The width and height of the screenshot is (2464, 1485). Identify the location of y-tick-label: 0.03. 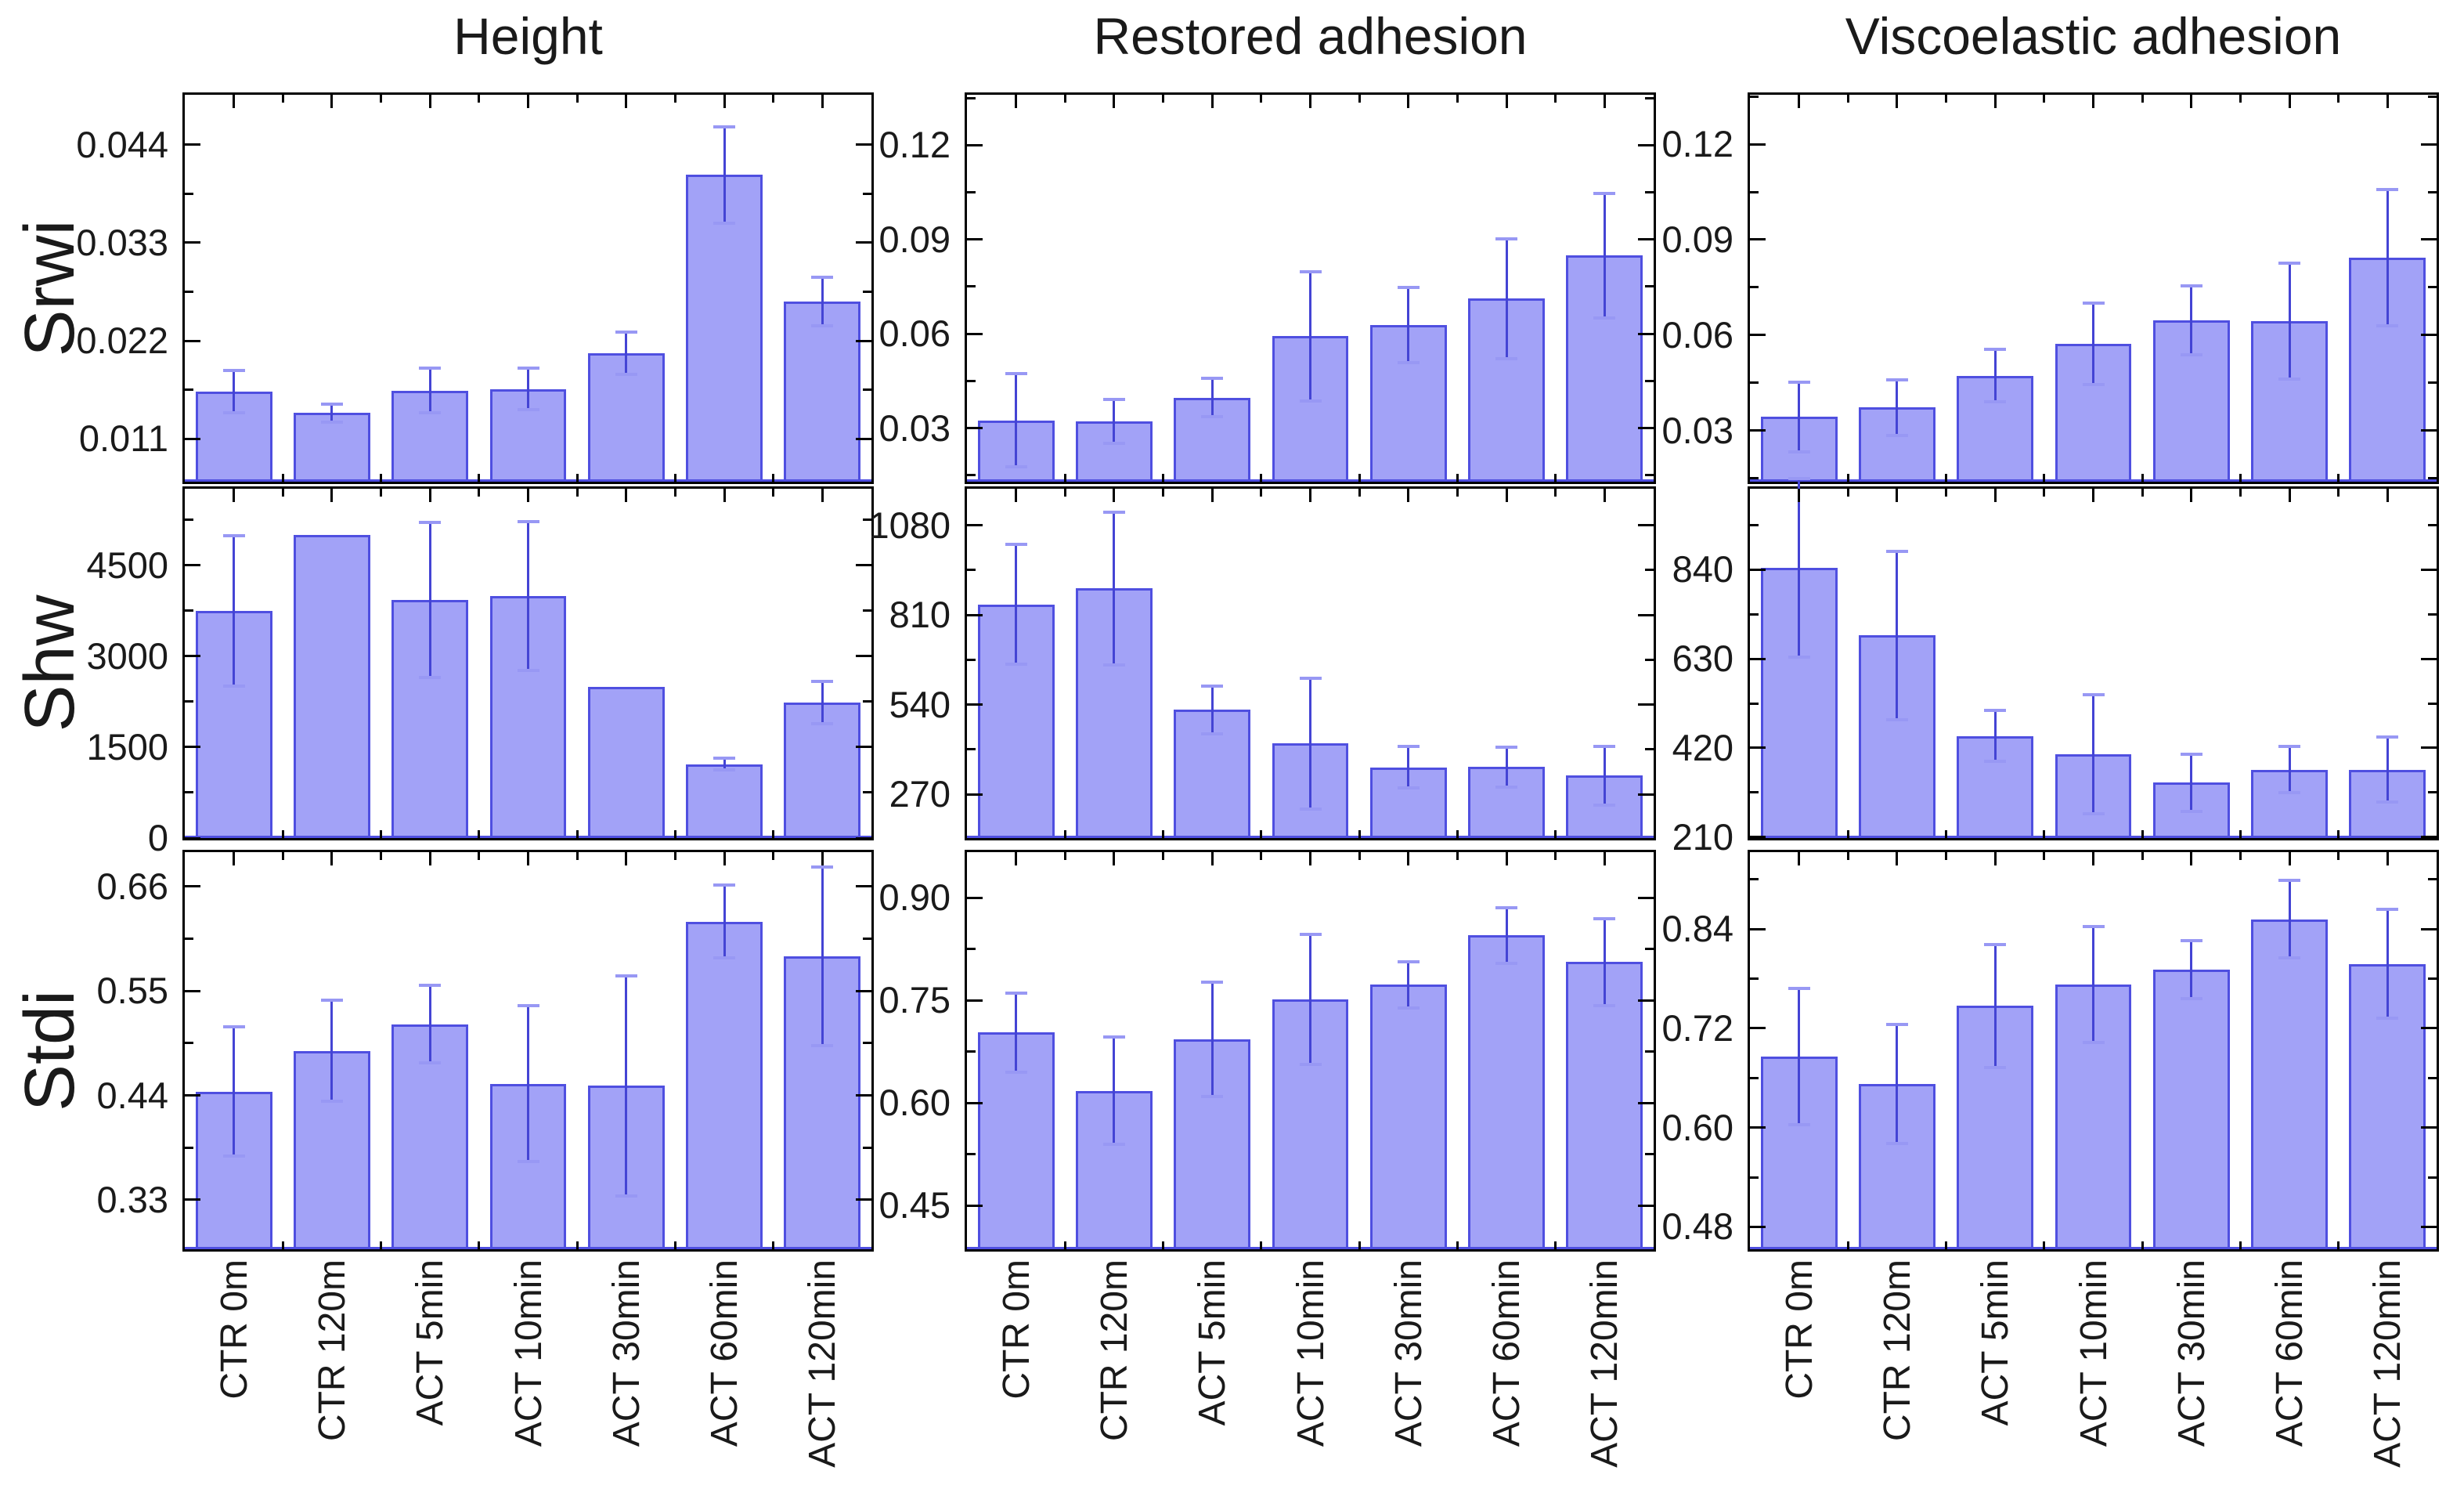
(1697, 430).